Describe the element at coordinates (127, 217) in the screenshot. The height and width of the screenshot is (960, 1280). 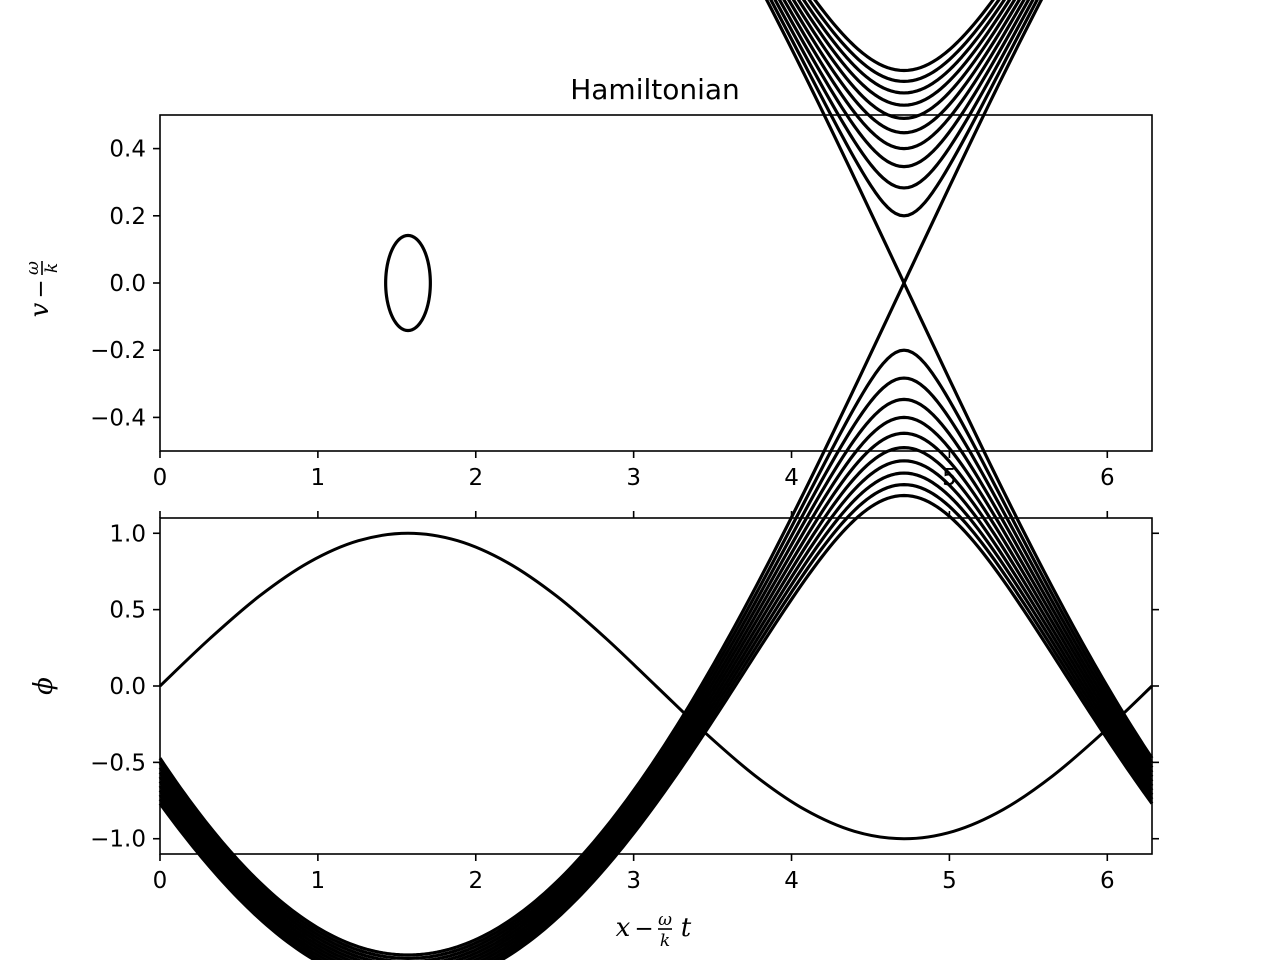
I see `top-ytick-label-3: 0.2` at that location.